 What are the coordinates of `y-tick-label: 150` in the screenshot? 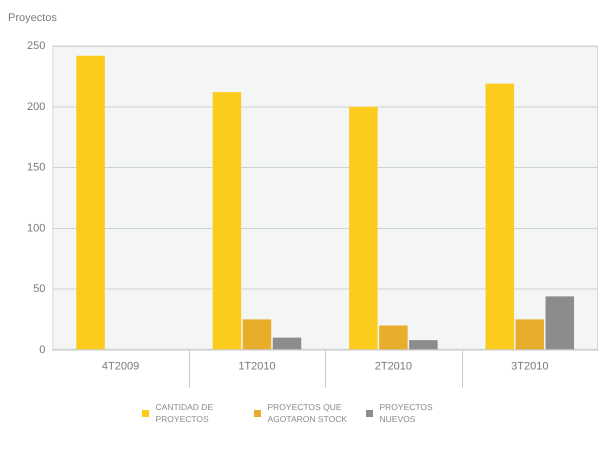 It's located at (36, 168).